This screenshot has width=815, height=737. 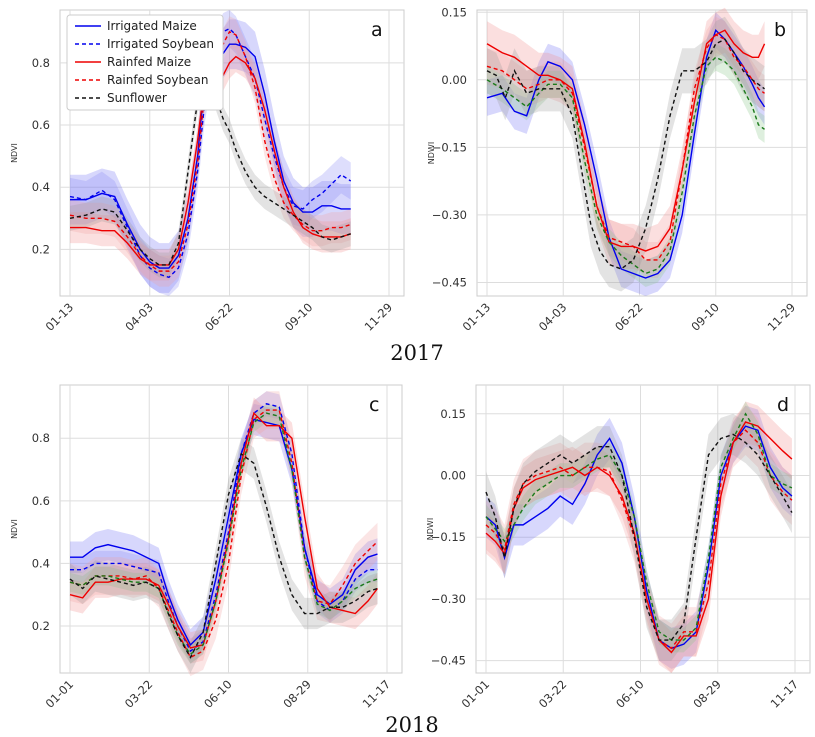 I want to click on legend-entry: Irrigated Soybean, so click(x=160, y=44).